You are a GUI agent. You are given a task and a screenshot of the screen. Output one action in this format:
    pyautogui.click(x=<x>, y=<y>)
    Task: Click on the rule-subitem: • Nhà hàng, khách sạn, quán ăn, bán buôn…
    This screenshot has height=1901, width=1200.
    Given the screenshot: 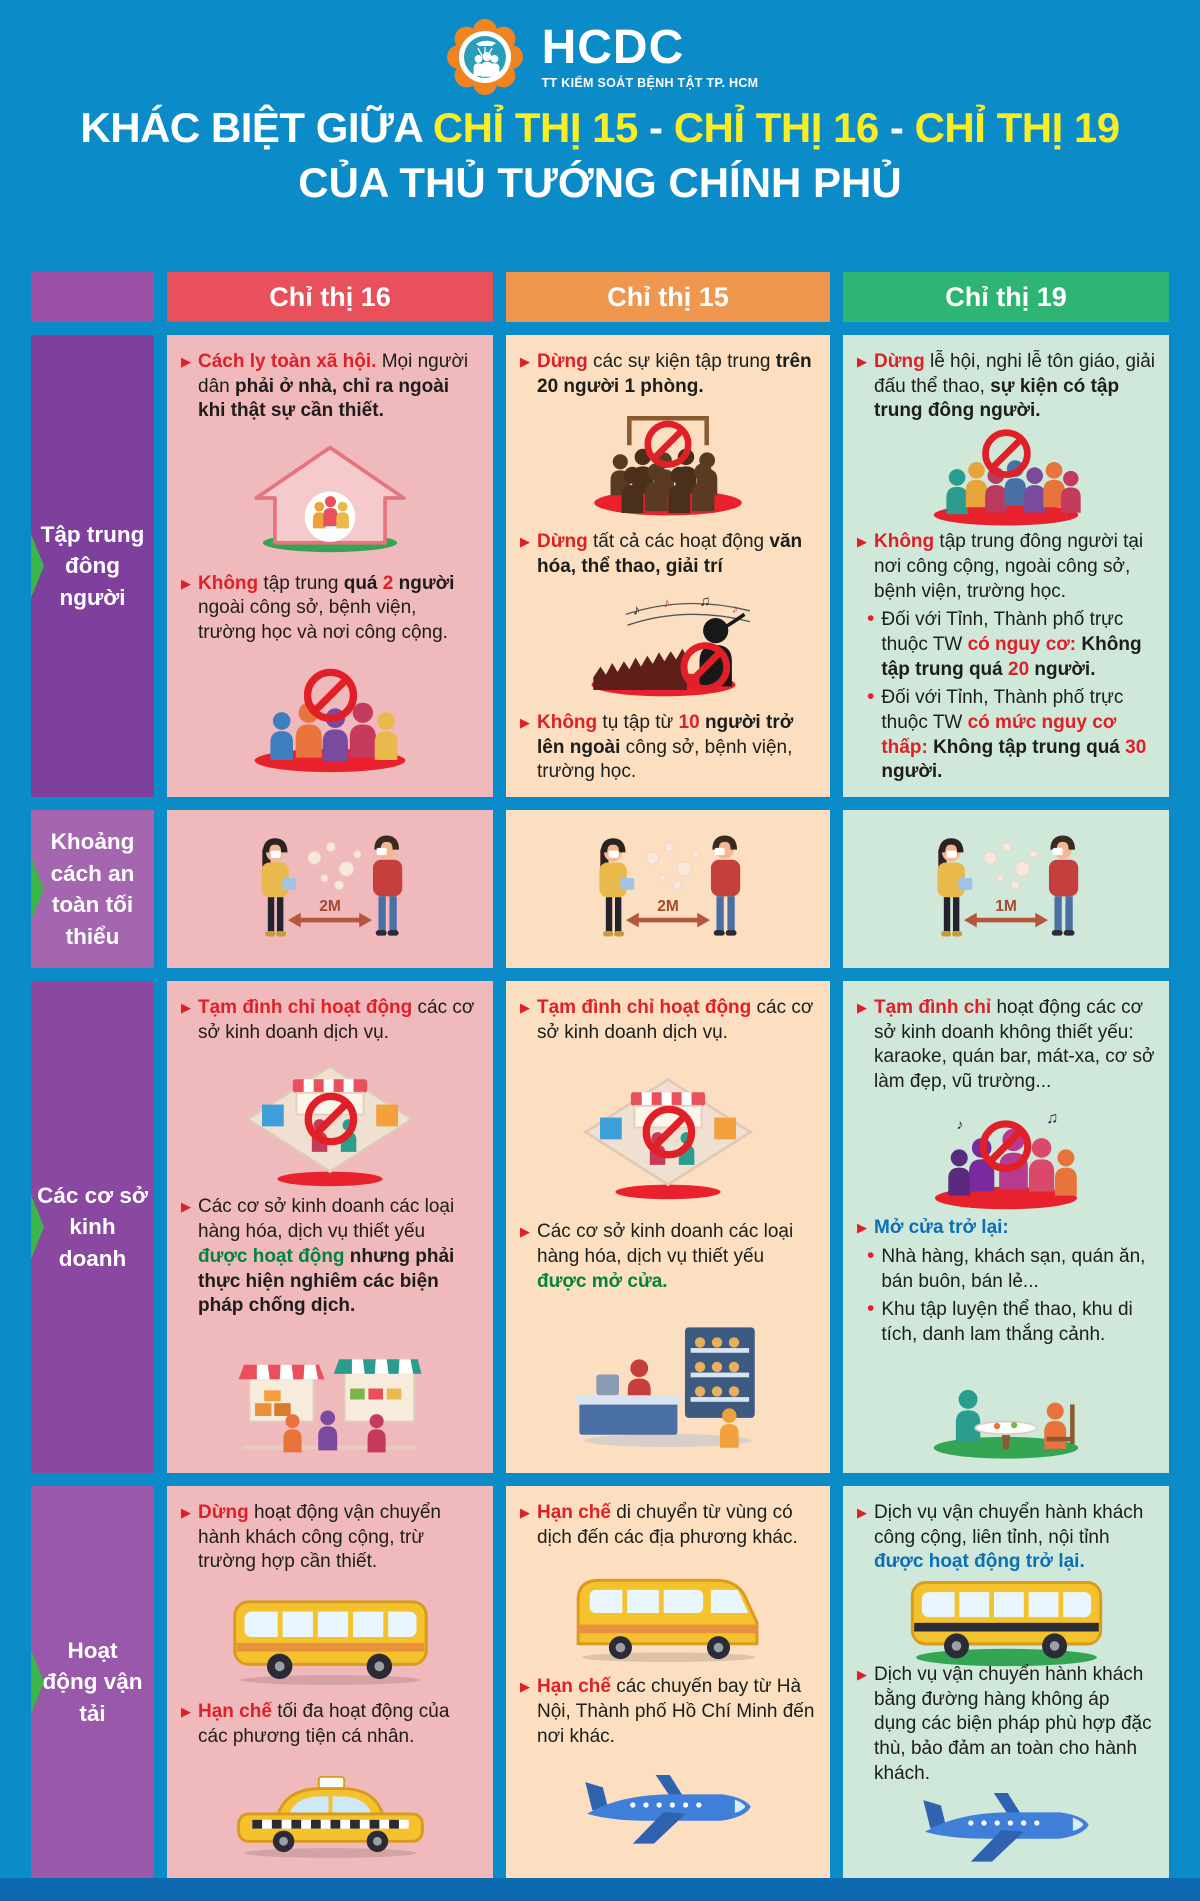 What is the action you would take?
    pyautogui.click(x=1011, y=1269)
    